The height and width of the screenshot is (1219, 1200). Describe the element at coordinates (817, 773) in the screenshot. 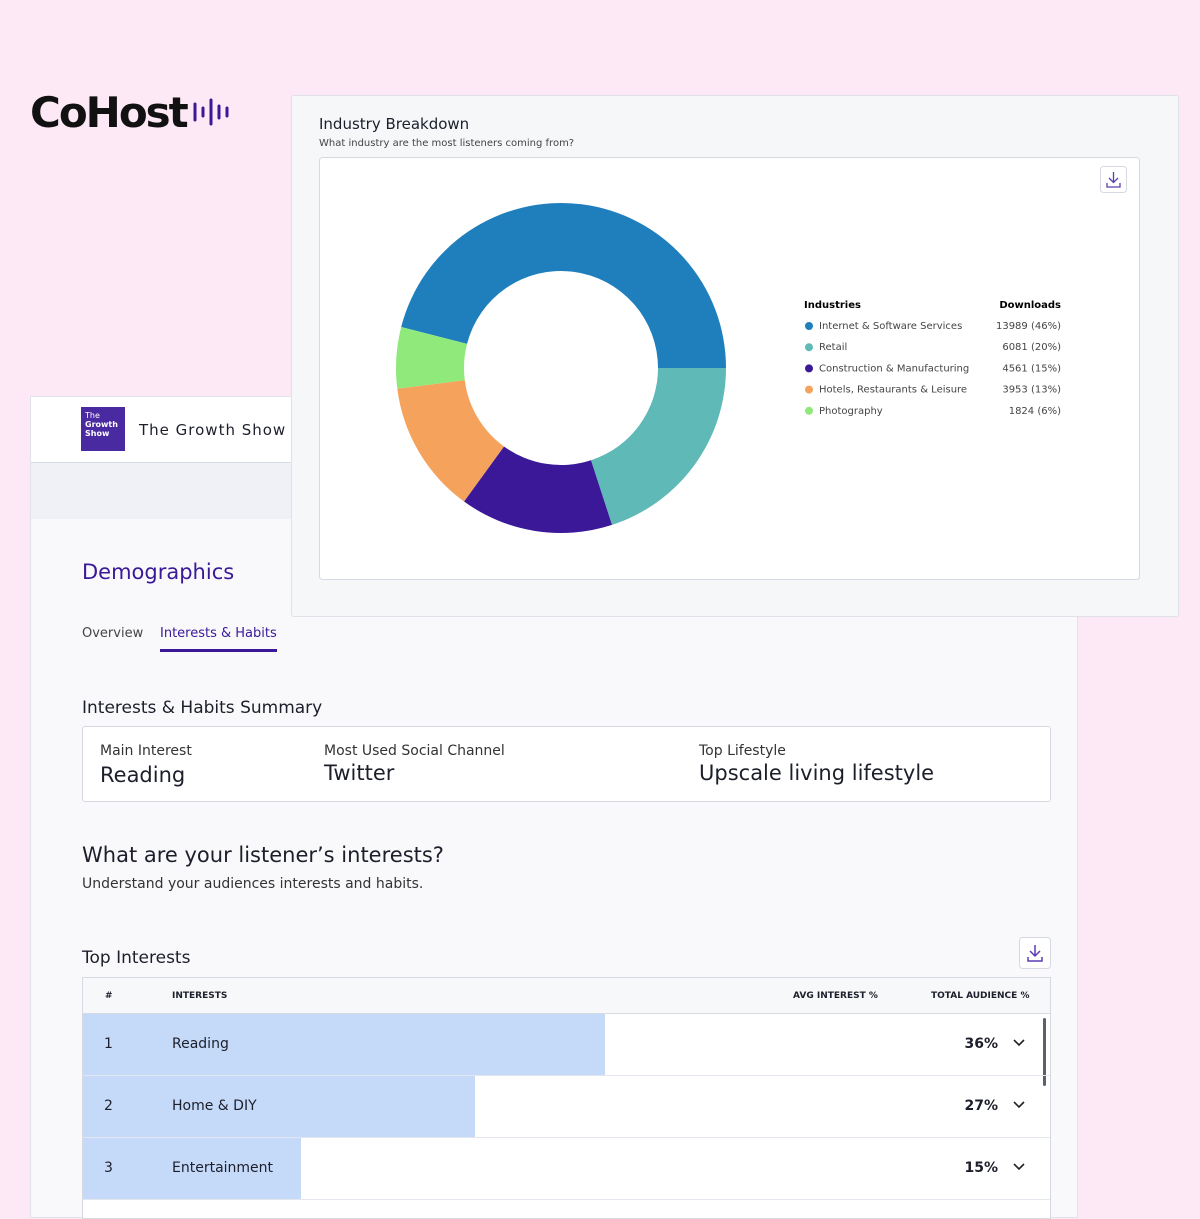

I see `summary-value: Upscale living lifestyle` at that location.